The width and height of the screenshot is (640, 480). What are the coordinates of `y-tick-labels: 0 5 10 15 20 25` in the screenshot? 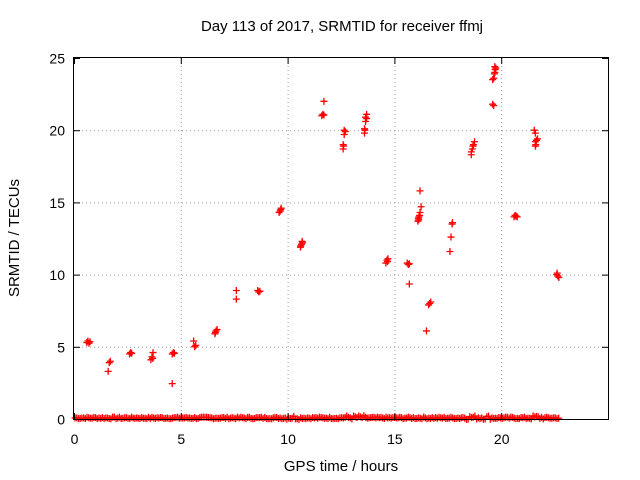 It's located at (57, 239).